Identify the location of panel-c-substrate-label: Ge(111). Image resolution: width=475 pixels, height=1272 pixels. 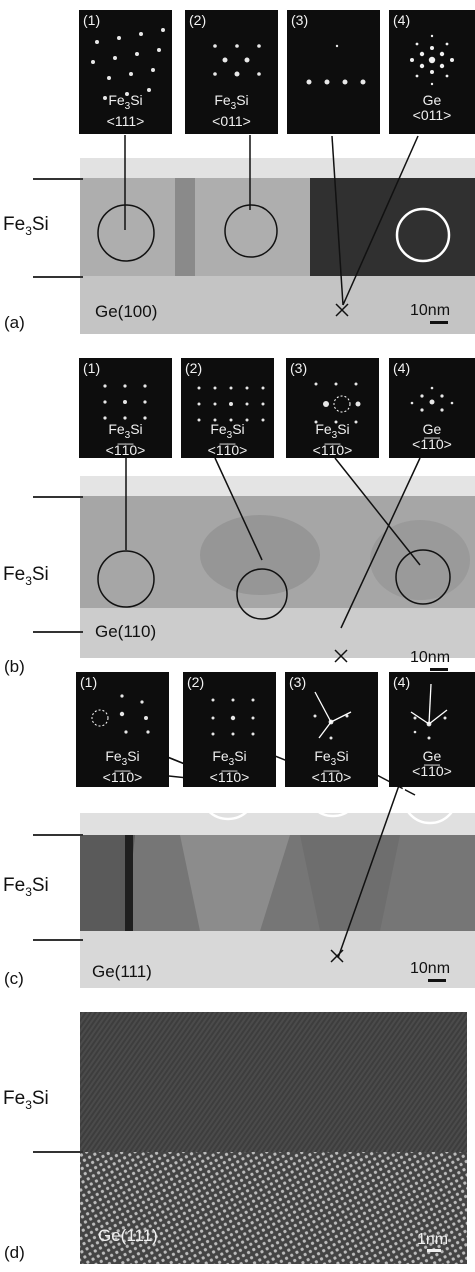
(122, 971).